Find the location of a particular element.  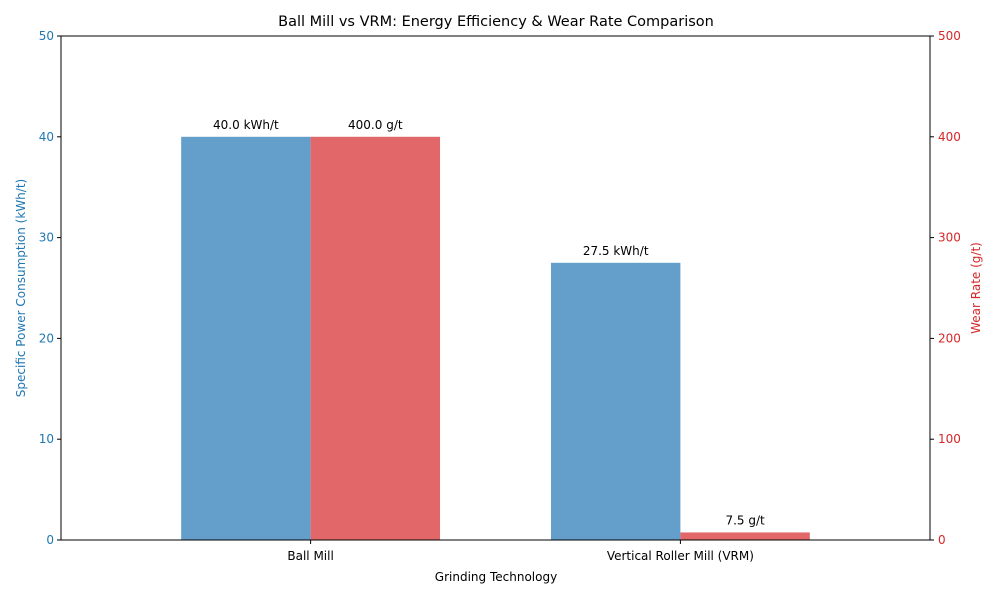

y-right-tick-label: 200 is located at coordinates (949, 338).